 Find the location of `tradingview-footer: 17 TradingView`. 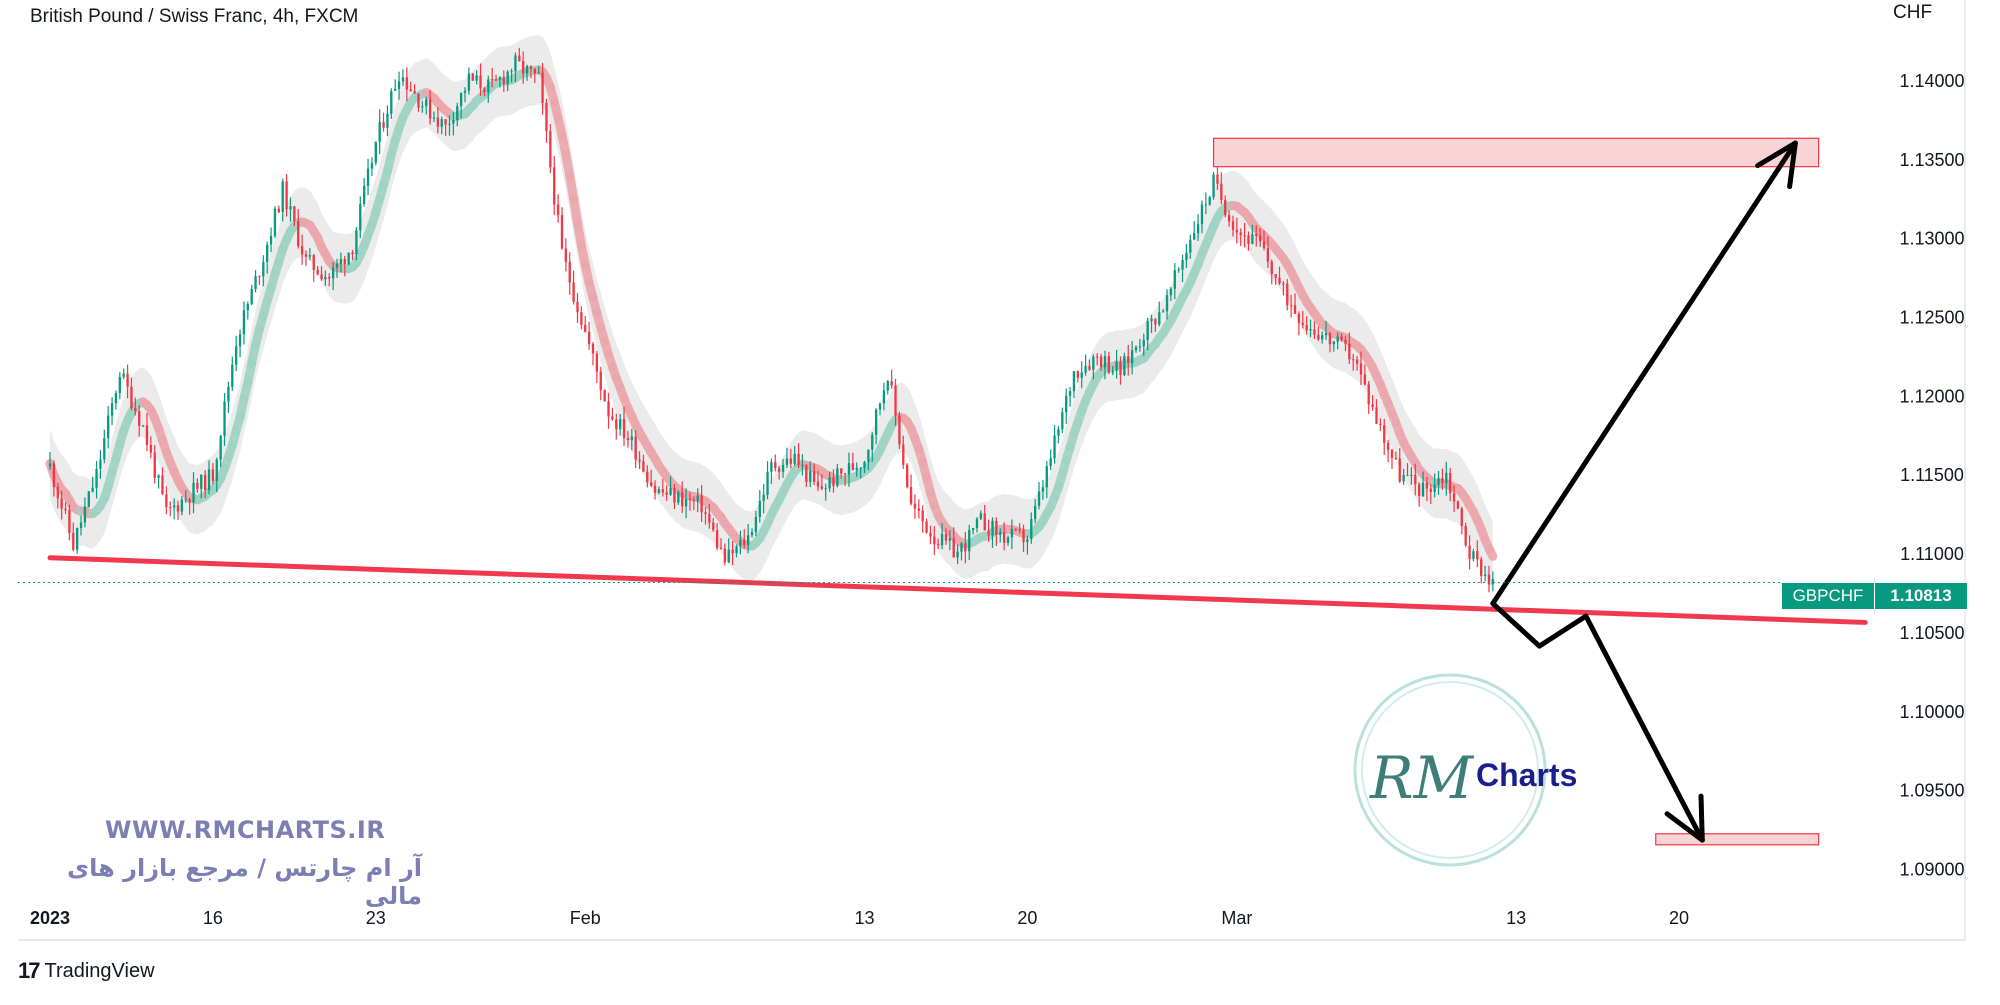

tradingview-footer: 17 TradingView is located at coordinates (86, 971).